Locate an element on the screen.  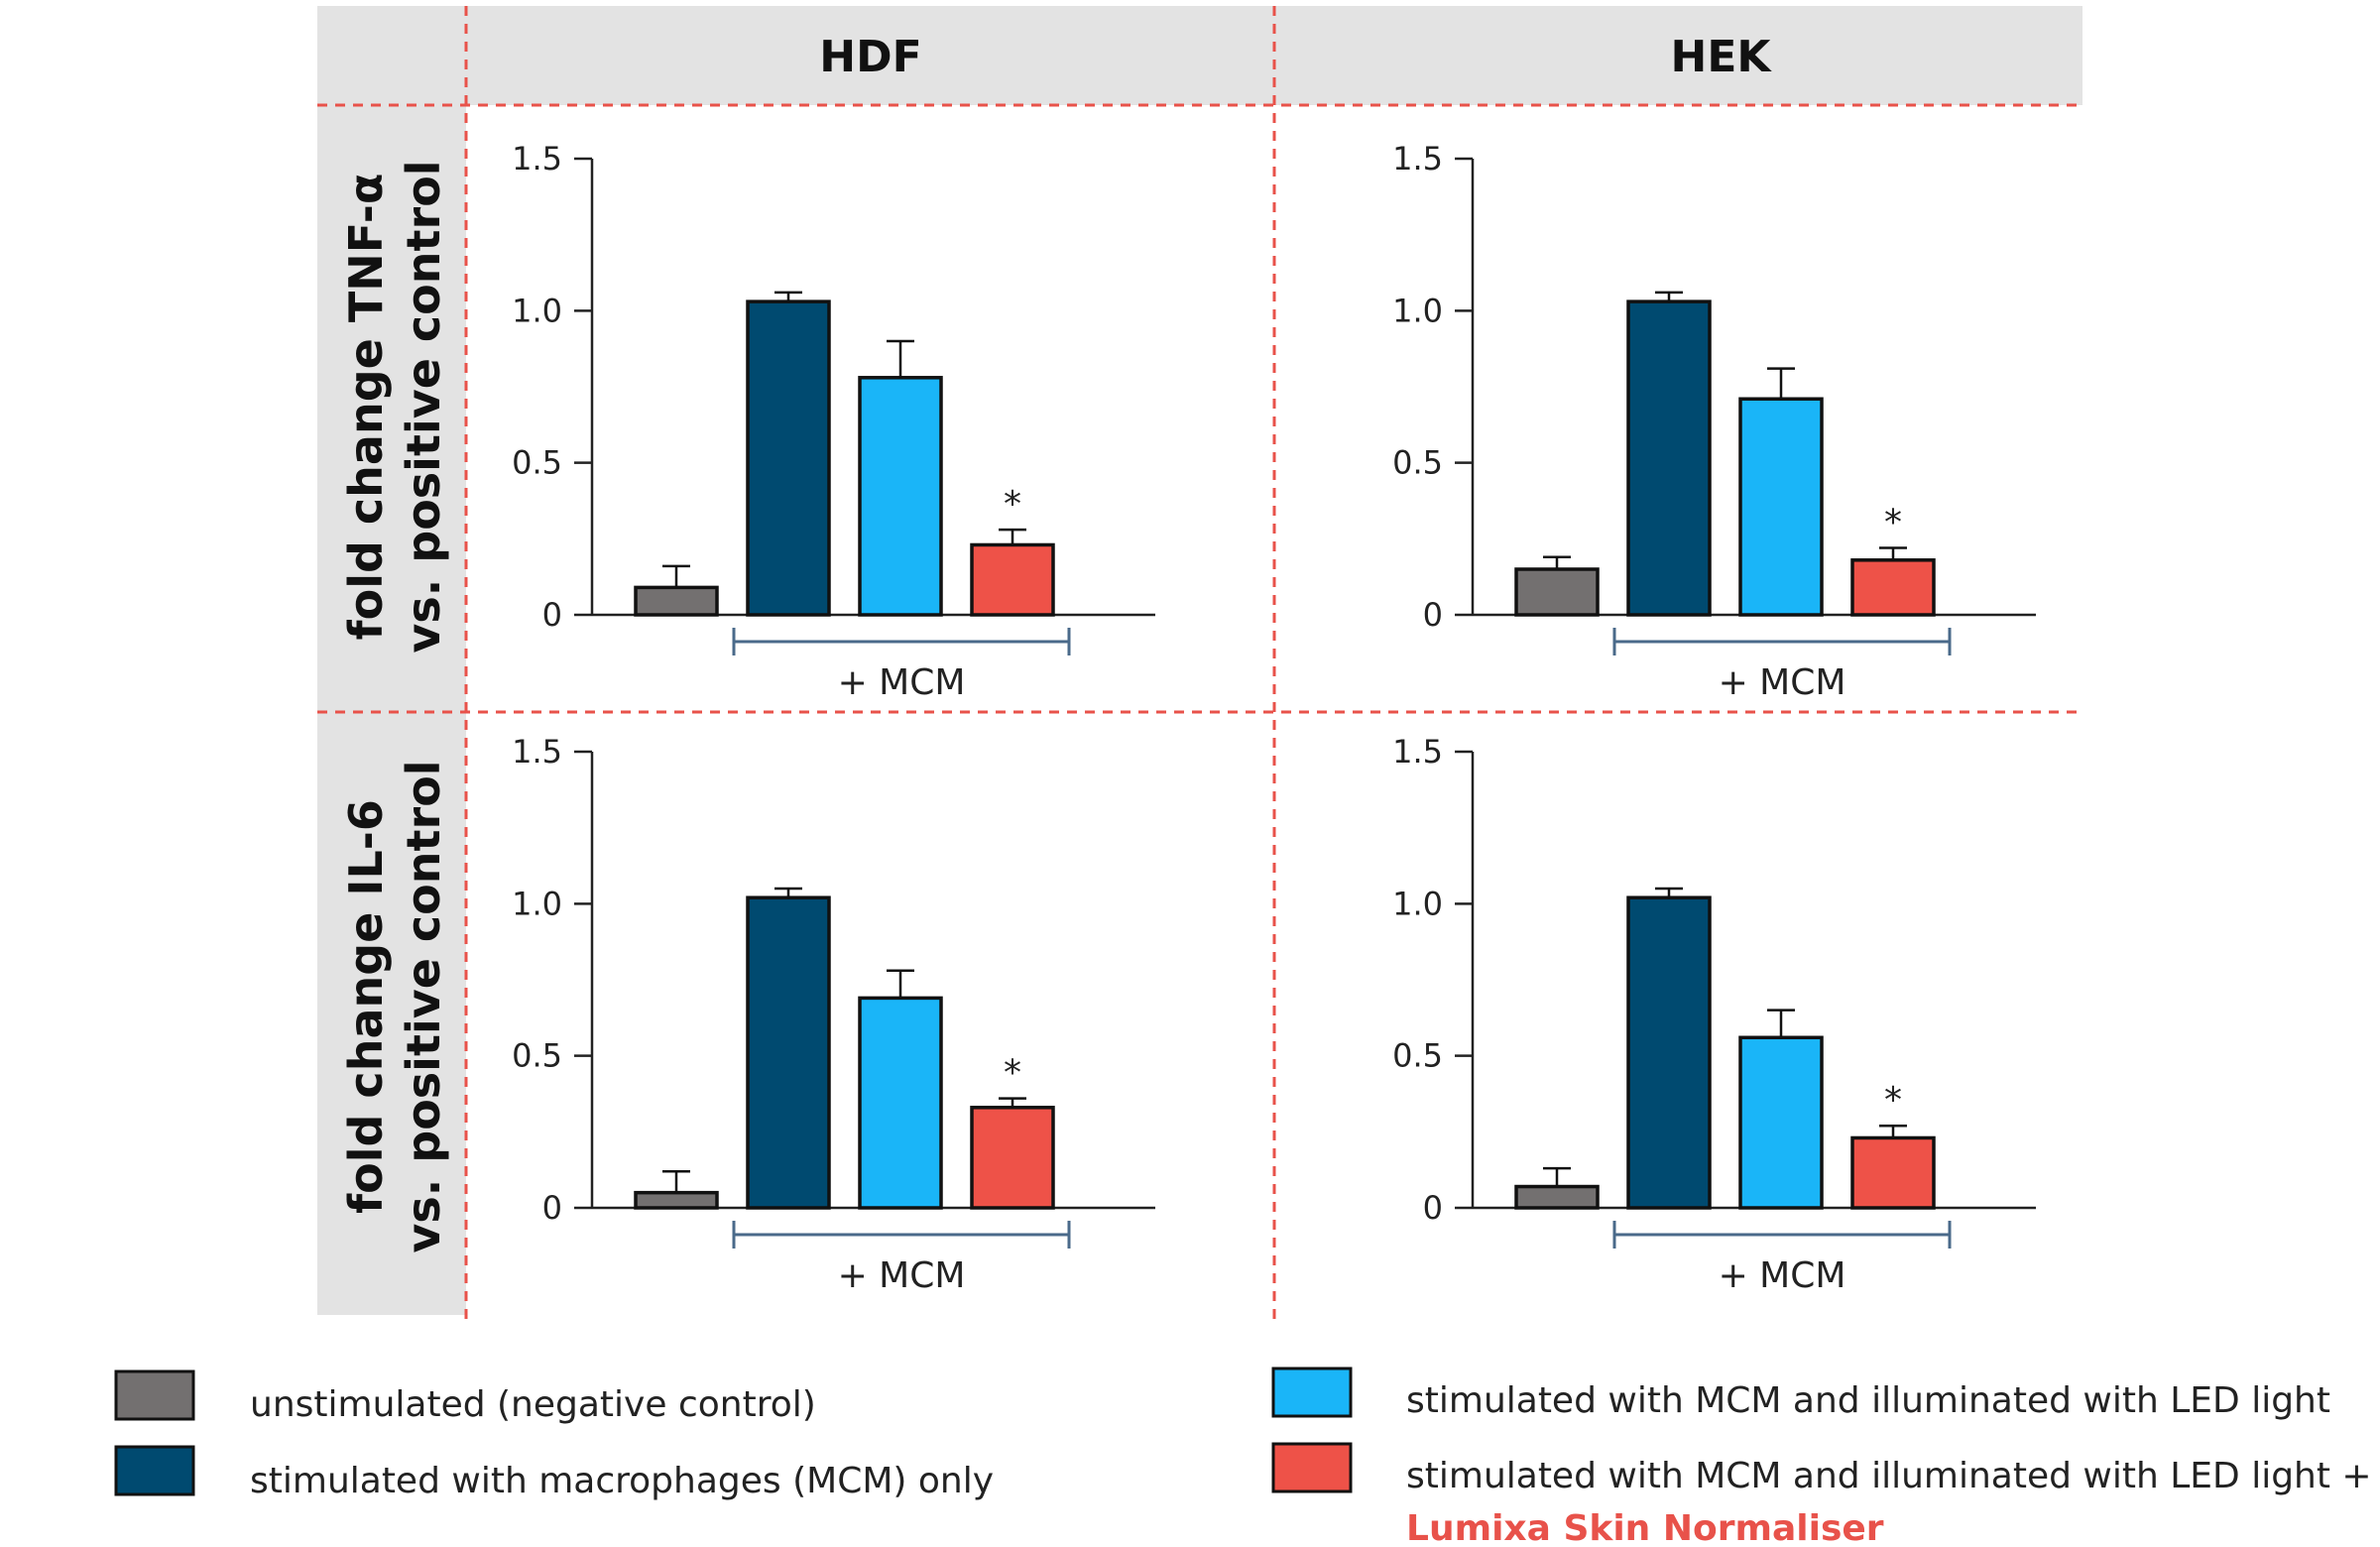
legend-swatch-led is located at coordinates (1312, 1392).